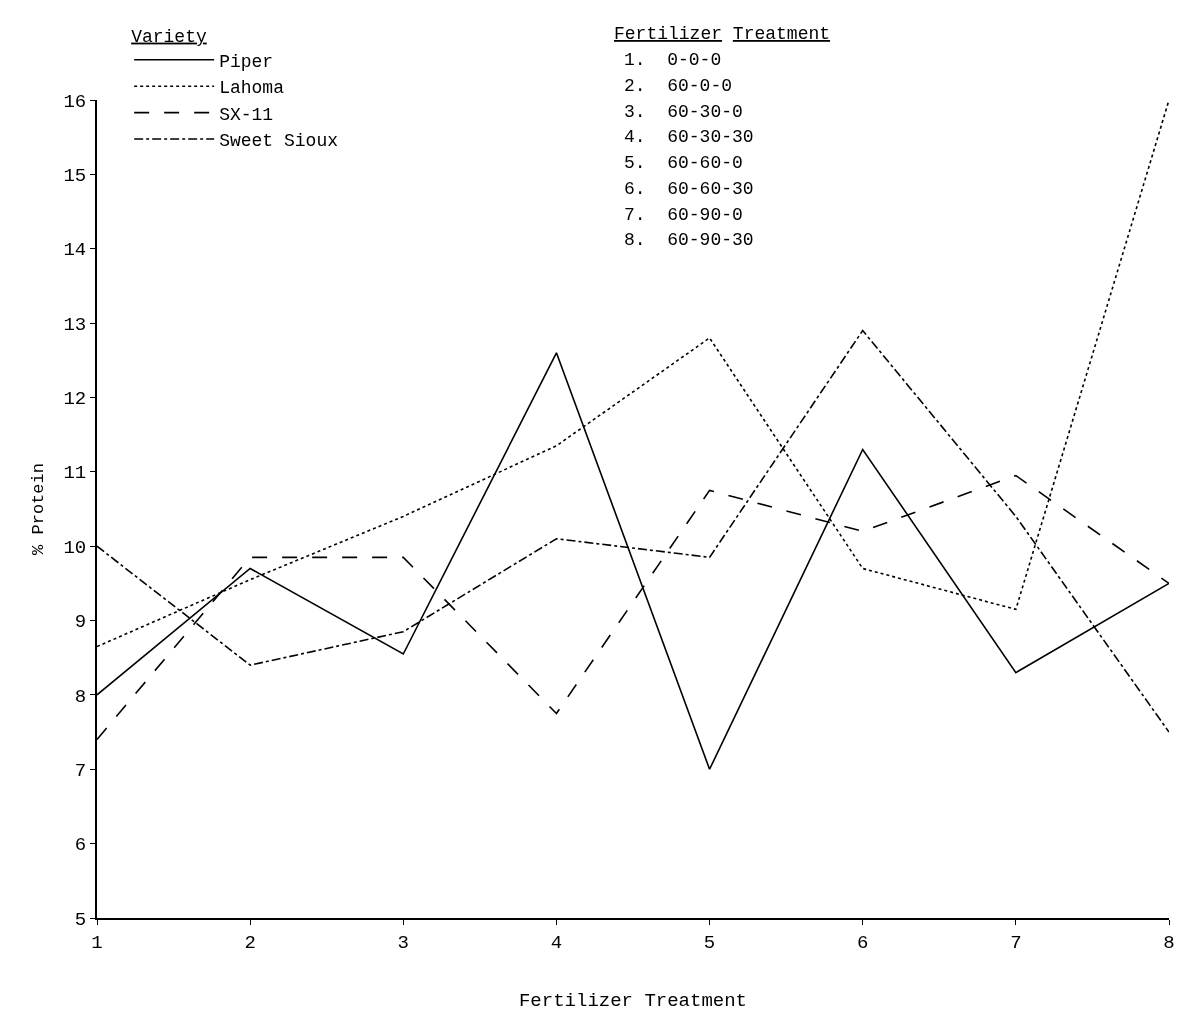 The height and width of the screenshot is (1028, 1189). I want to click on x-tick-label: 7, so click(1016, 942).